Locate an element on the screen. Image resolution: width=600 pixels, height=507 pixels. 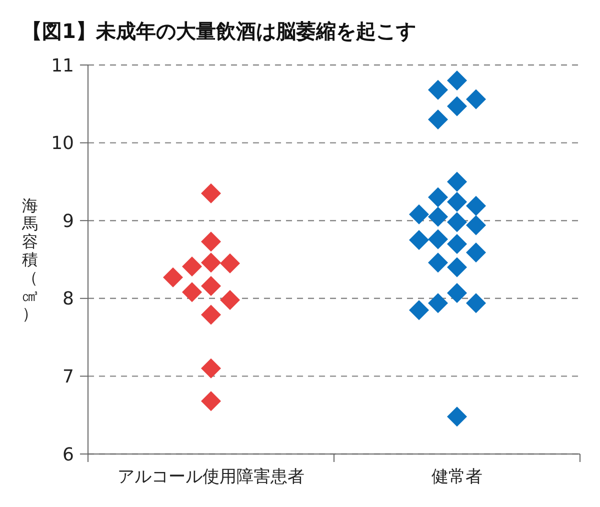
x-tick-label: 健常者 is located at coordinates (457, 477).